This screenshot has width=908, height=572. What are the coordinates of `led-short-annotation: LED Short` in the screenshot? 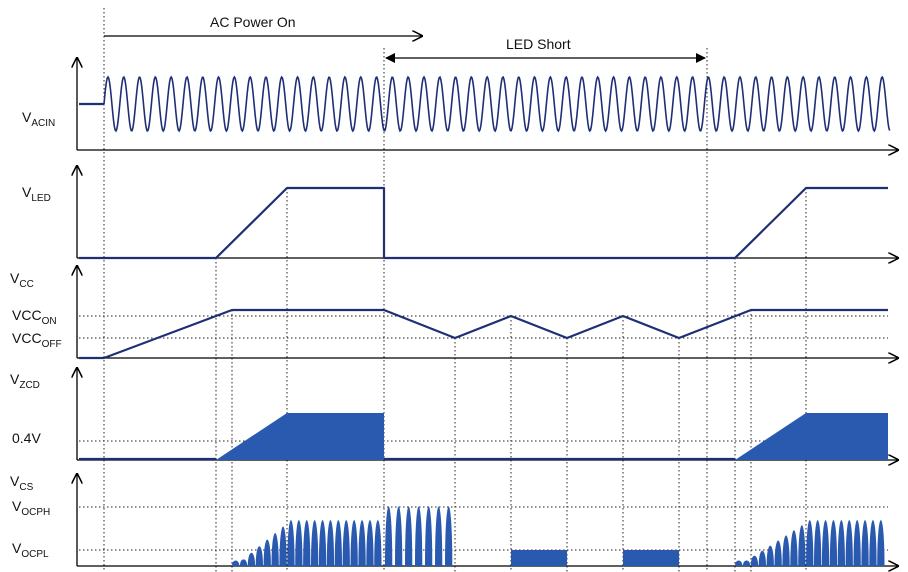 It's located at (545, 49).